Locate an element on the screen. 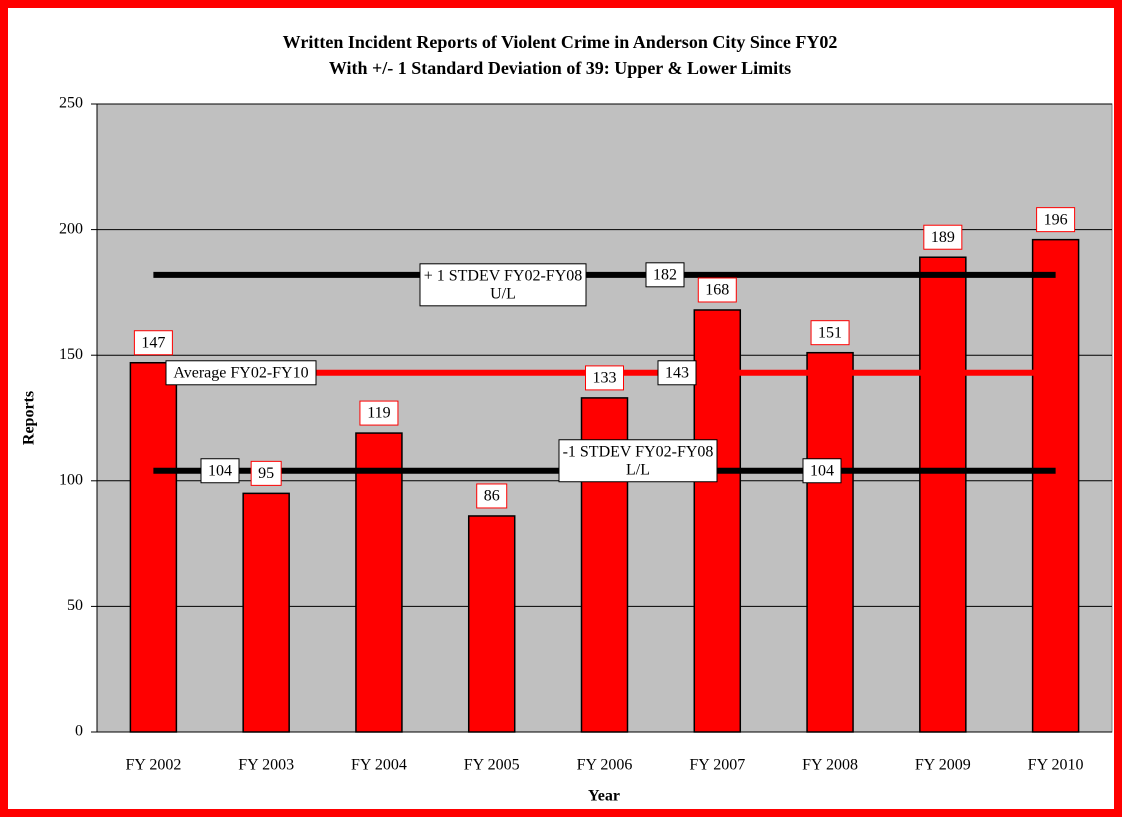  x-tick-label: FY 2003 is located at coordinates (266, 765).